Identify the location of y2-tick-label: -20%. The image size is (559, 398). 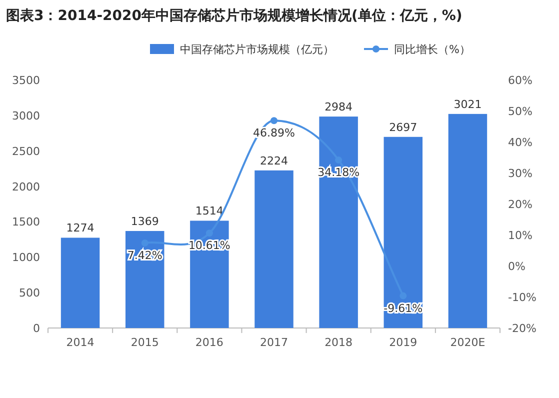
(522, 328).